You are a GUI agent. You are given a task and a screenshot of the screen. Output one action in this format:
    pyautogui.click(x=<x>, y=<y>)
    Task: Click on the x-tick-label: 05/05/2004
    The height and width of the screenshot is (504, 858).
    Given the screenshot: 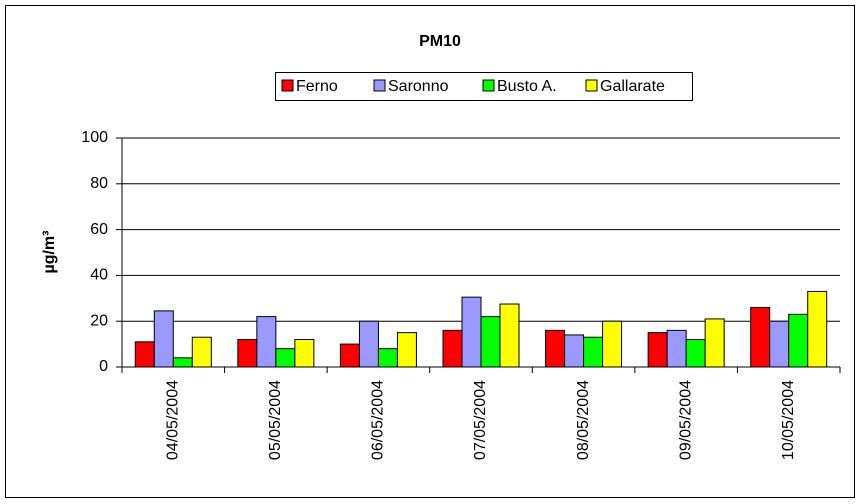 What is the action you would take?
    pyautogui.click(x=275, y=420)
    